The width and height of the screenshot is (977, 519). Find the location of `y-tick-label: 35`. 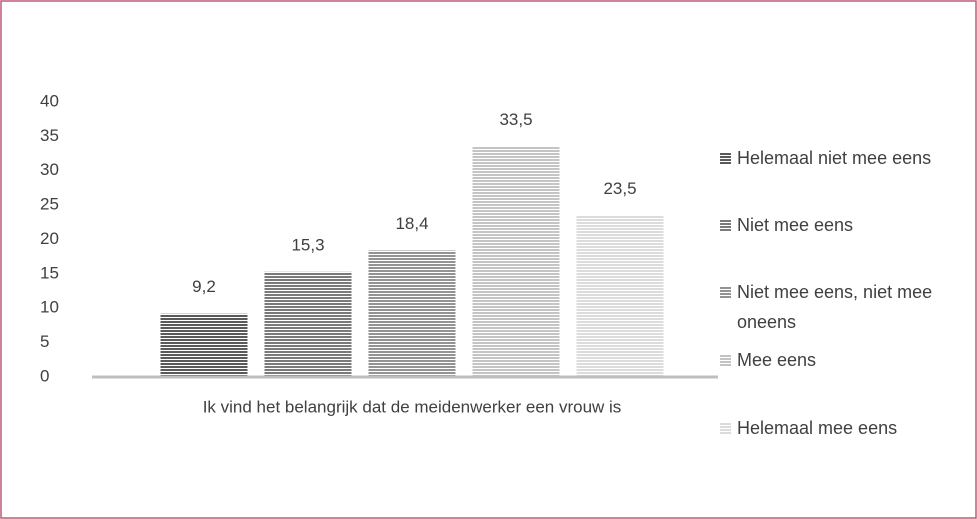

y-tick-label: 35 is located at coordinates (49, 135).